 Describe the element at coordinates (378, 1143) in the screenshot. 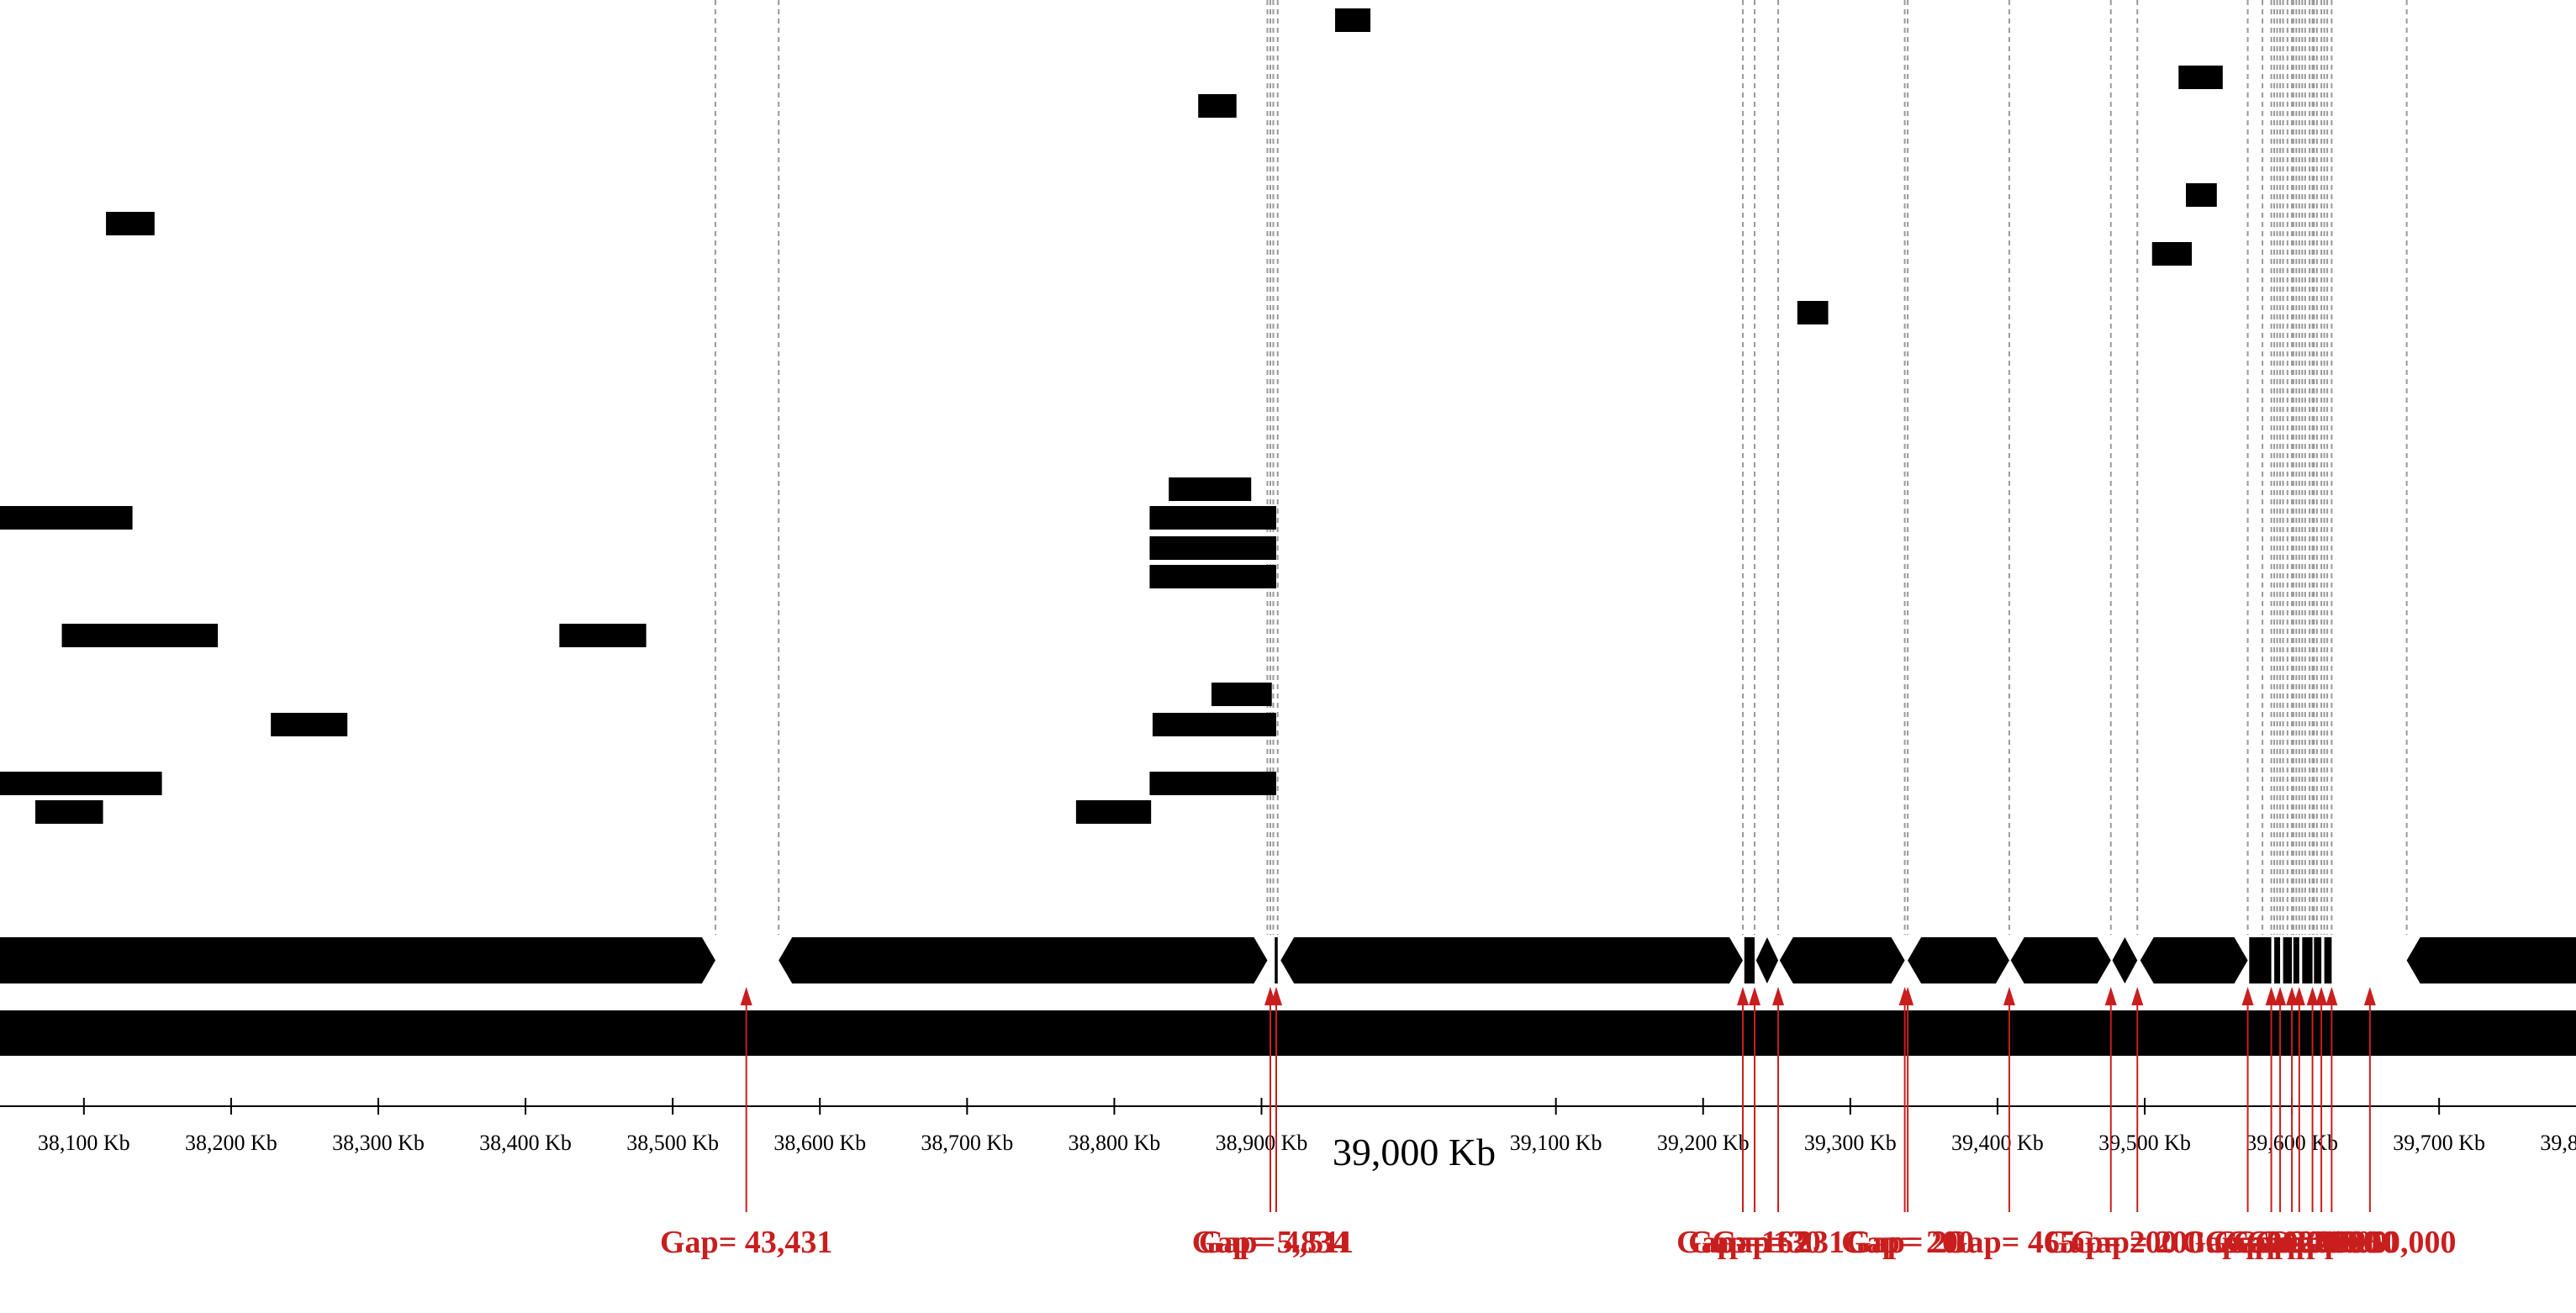

I see `axis-tick-label: 38,300 Kb` at that location.